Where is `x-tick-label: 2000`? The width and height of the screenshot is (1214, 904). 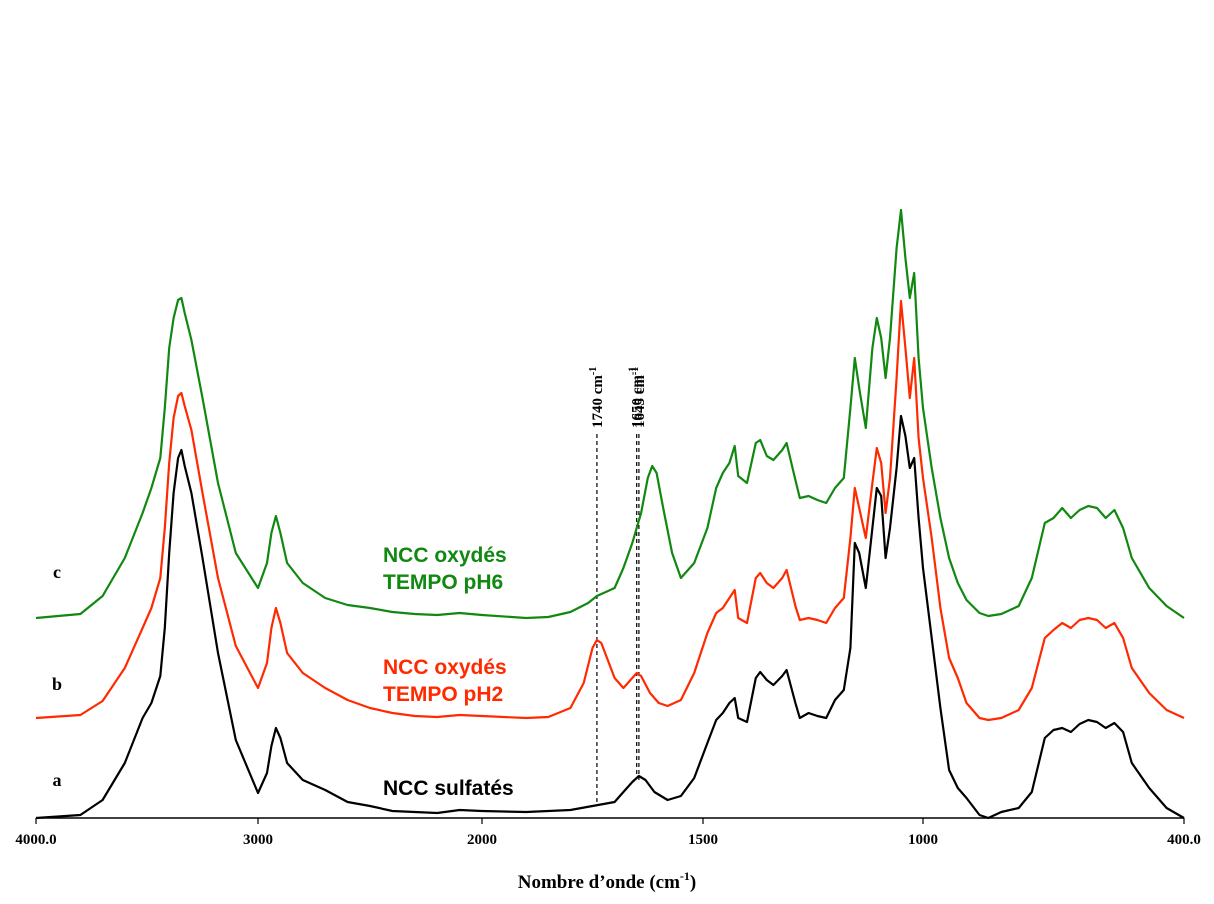
x-tick-label: 2000 is located at coordinates (482, 840).